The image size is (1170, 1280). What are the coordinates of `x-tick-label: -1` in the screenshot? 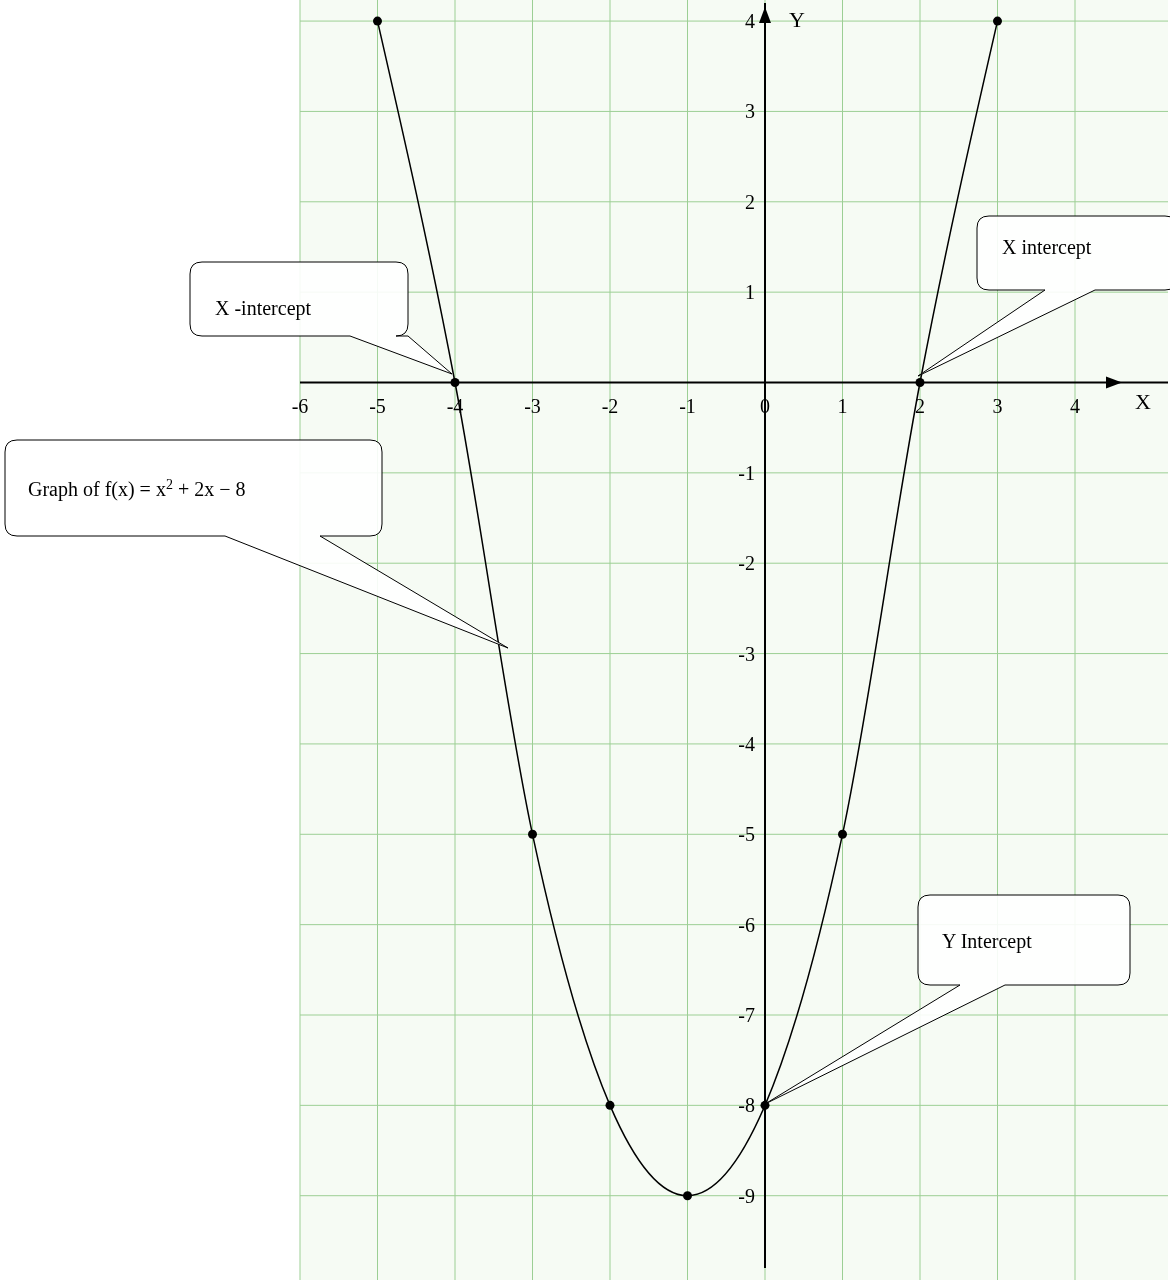 It's located at (687, 405).